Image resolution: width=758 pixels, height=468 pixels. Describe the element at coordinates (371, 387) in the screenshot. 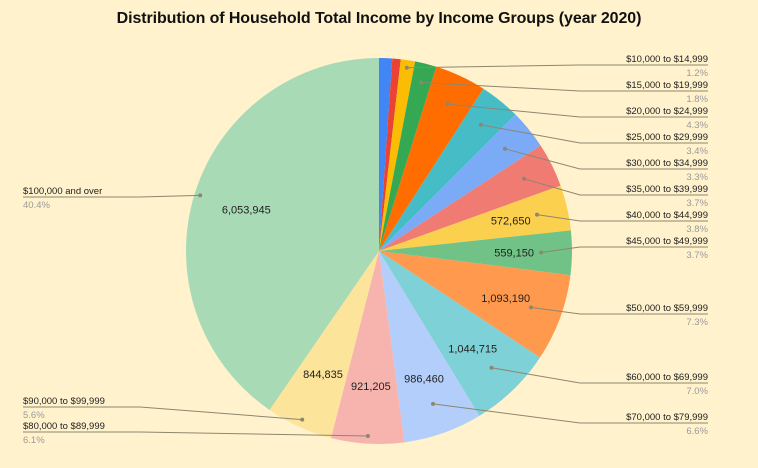

I see `slice-value-label: 921,205` at that location.